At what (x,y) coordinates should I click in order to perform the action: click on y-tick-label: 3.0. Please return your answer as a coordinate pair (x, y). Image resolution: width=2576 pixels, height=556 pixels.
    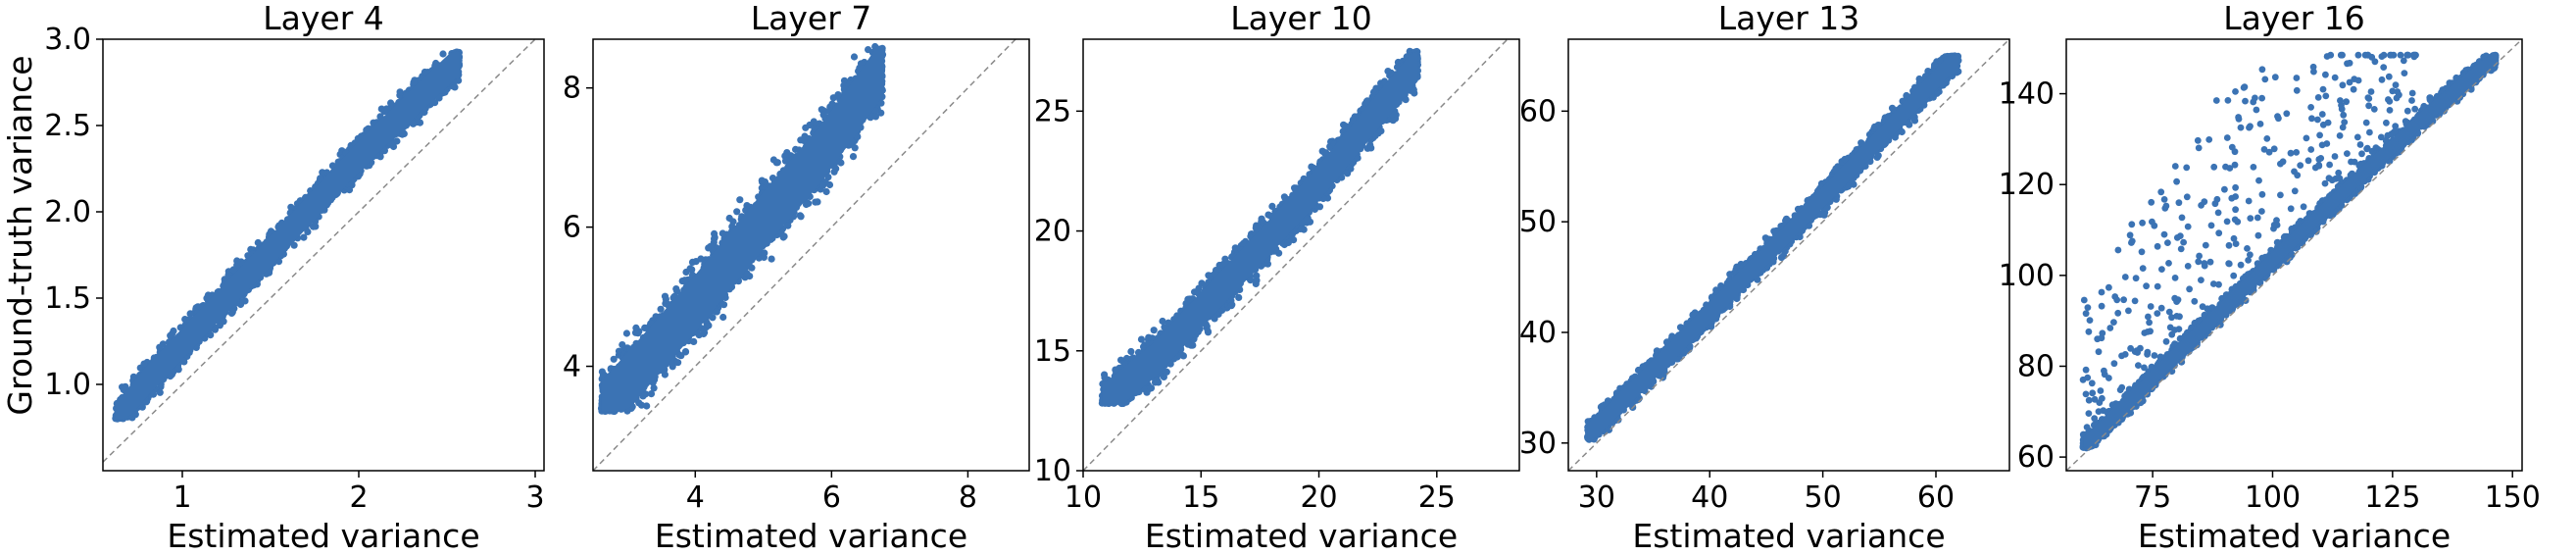
    Looking at the image, I should click on (67, 40).